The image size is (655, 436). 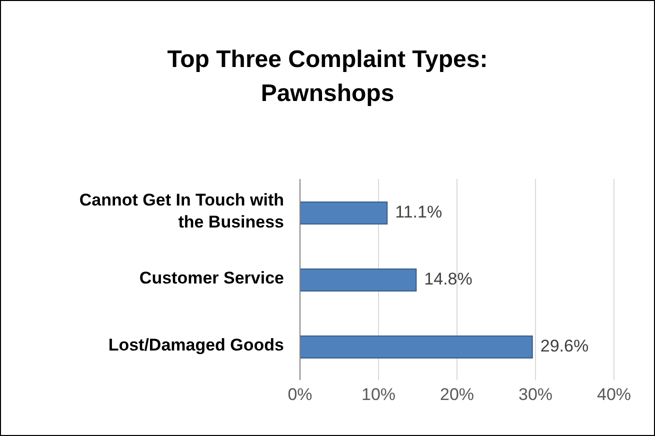 I want to click on data-label: 29.6%, so click(x=564, y=346).